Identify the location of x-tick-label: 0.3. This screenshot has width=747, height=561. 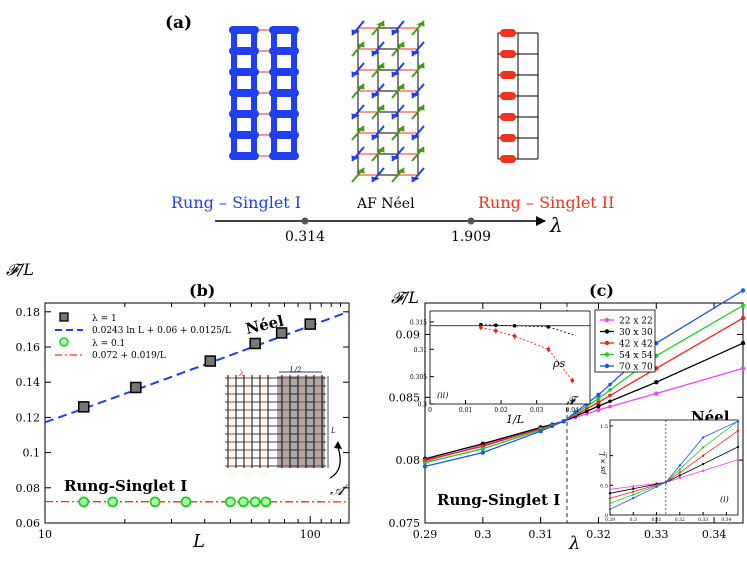
(483, 534).